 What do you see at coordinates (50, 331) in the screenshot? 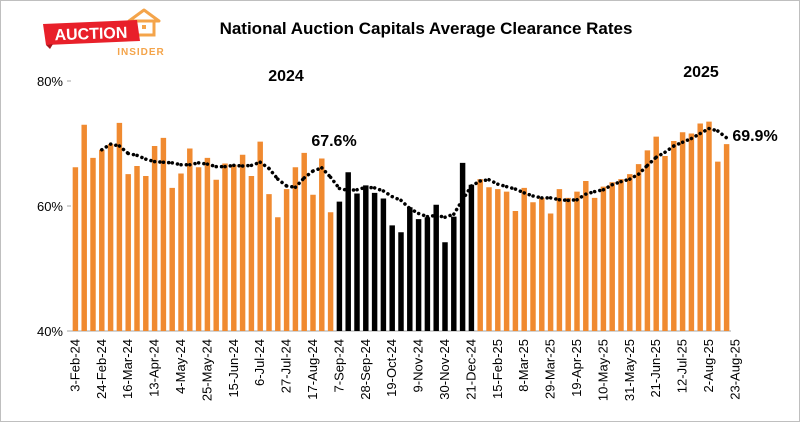
I see `y-tick-label: 40%` at bounding box center [50, 331].